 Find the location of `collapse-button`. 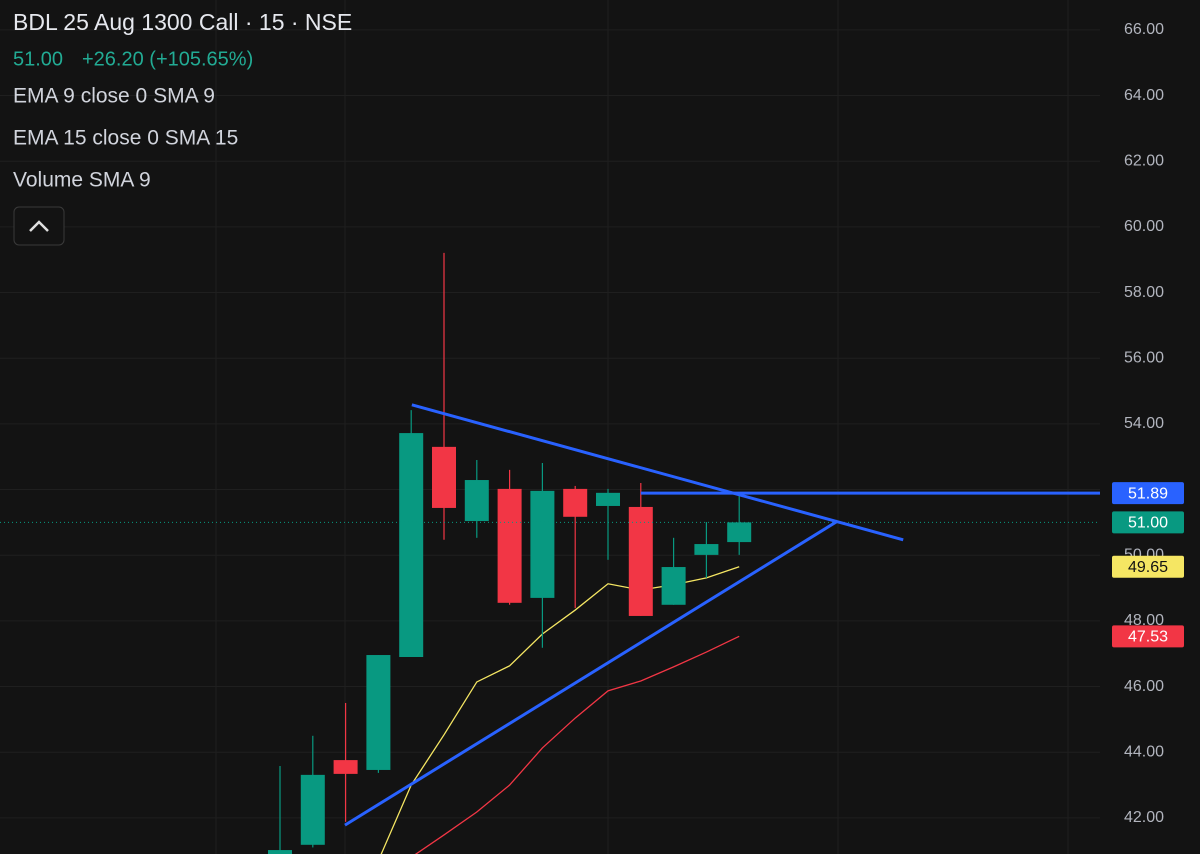

collapse-button is located at coordinates (39, 226).